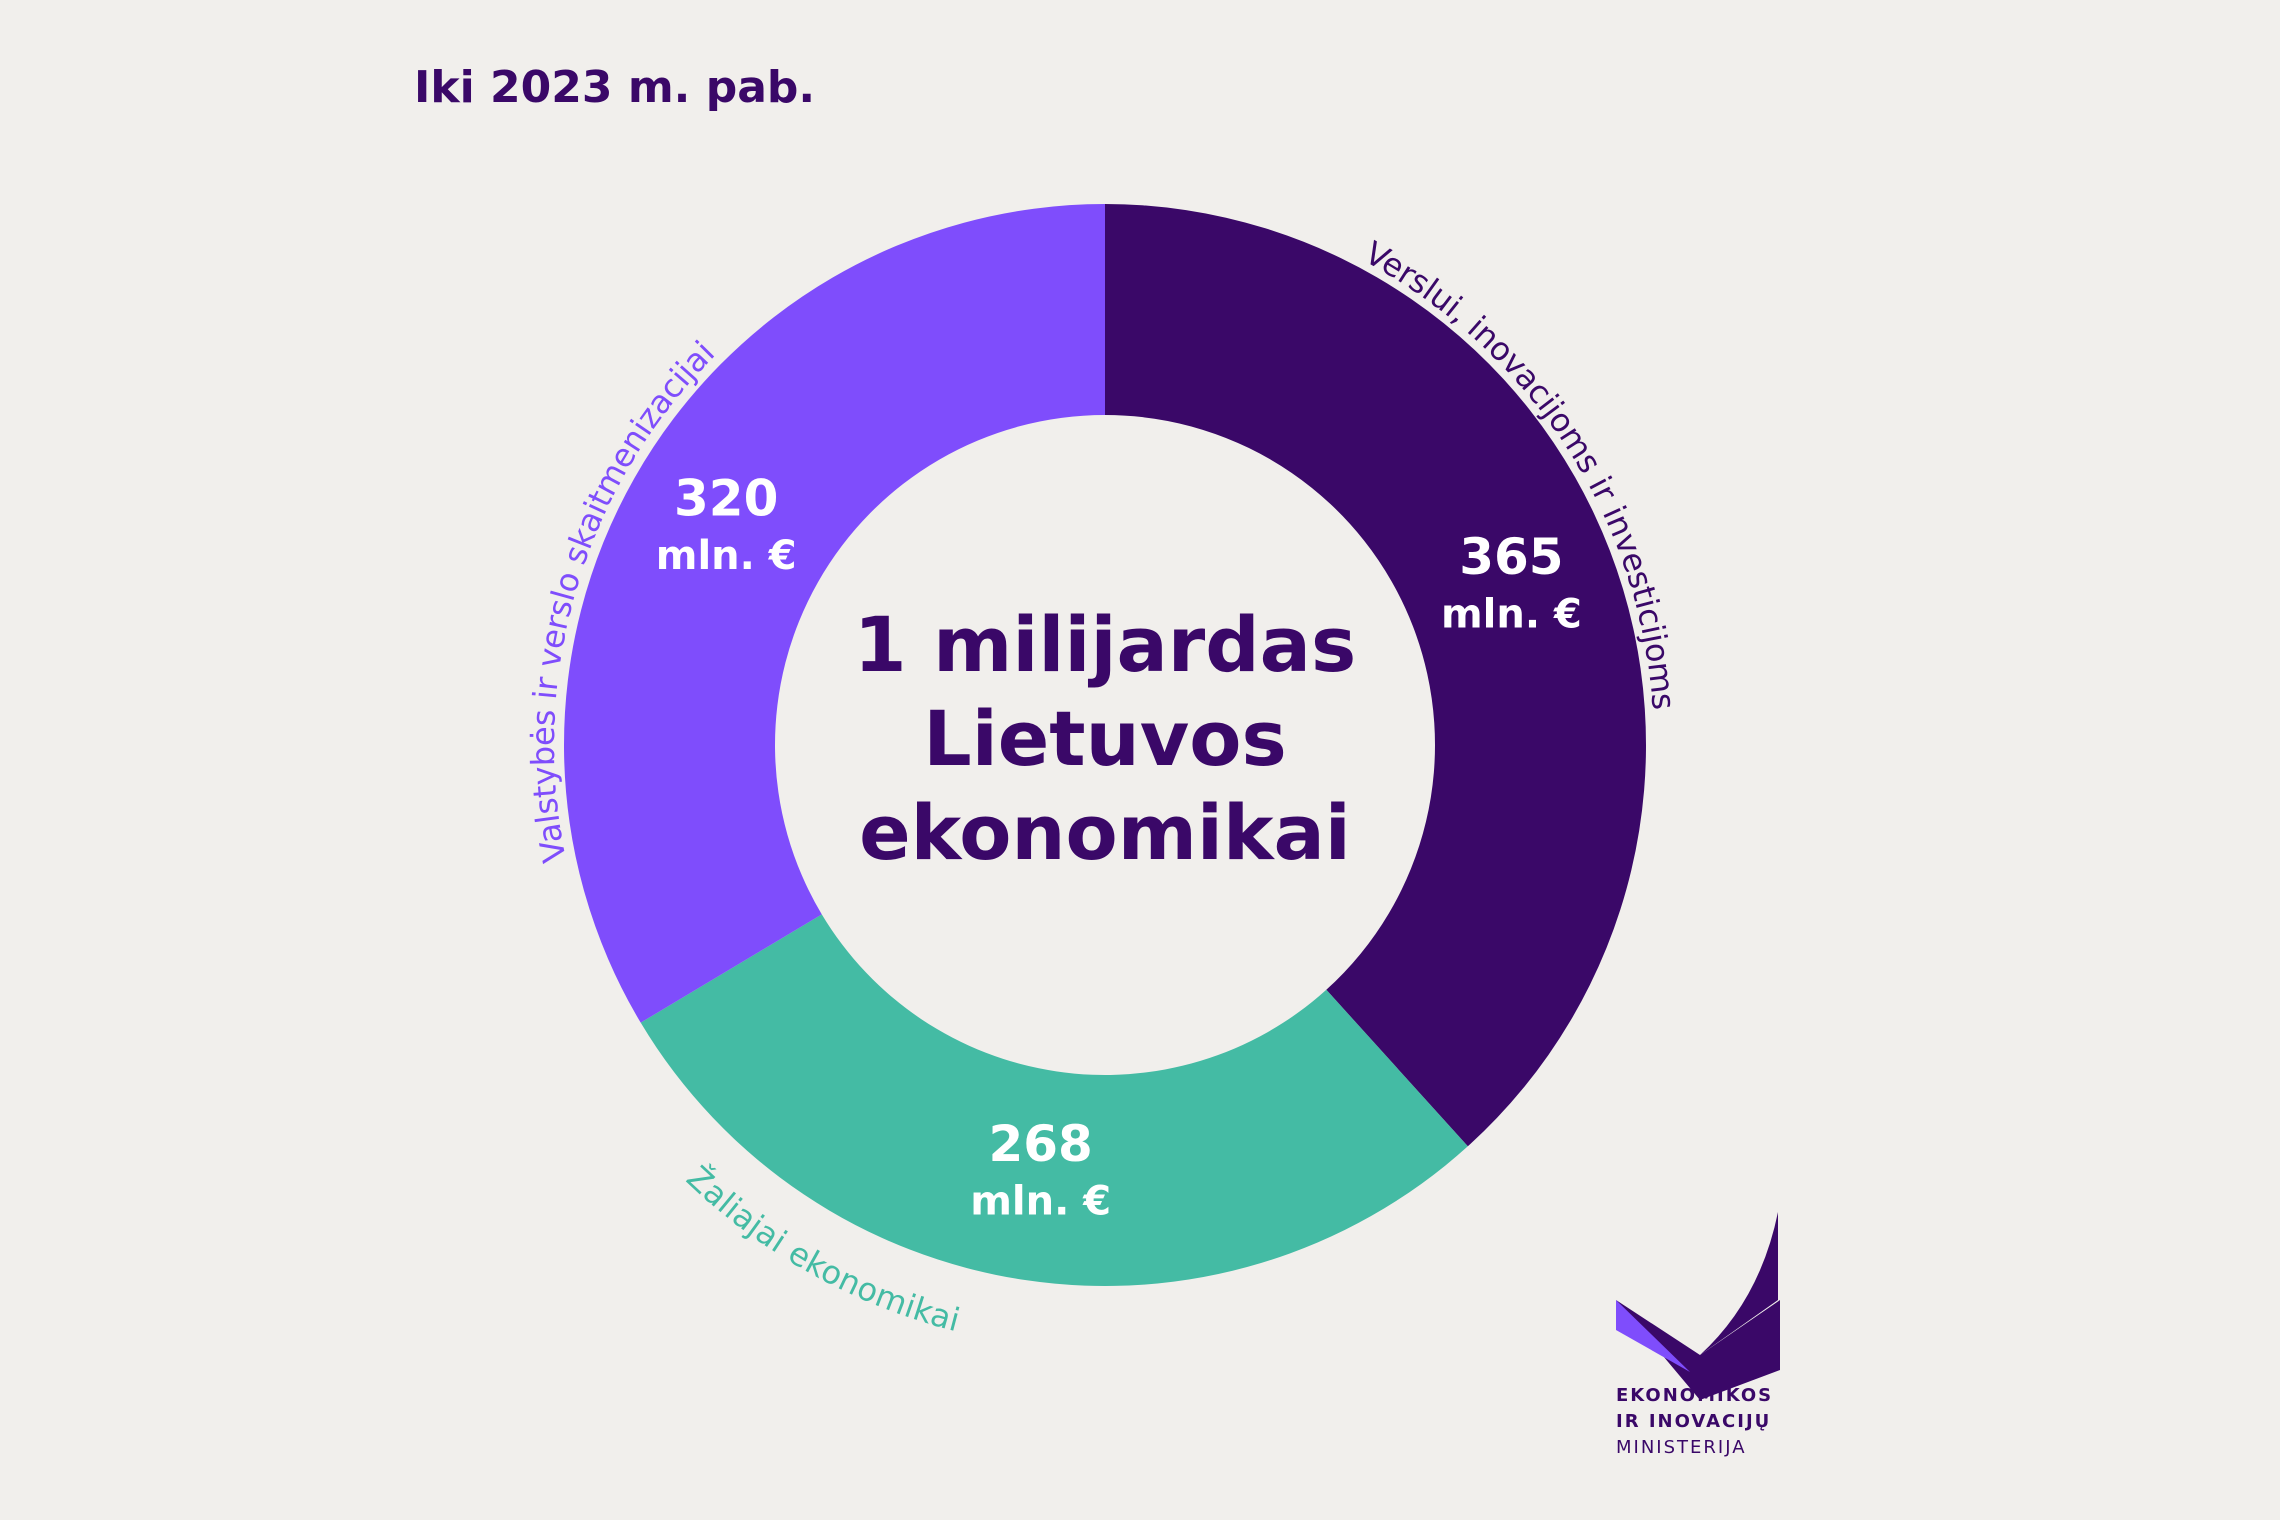 The height and width of the screenshot is (1520, 2280). Describe the element at coordinates (726, 499) in the screenshot. I see `value-label: 320` at that location.